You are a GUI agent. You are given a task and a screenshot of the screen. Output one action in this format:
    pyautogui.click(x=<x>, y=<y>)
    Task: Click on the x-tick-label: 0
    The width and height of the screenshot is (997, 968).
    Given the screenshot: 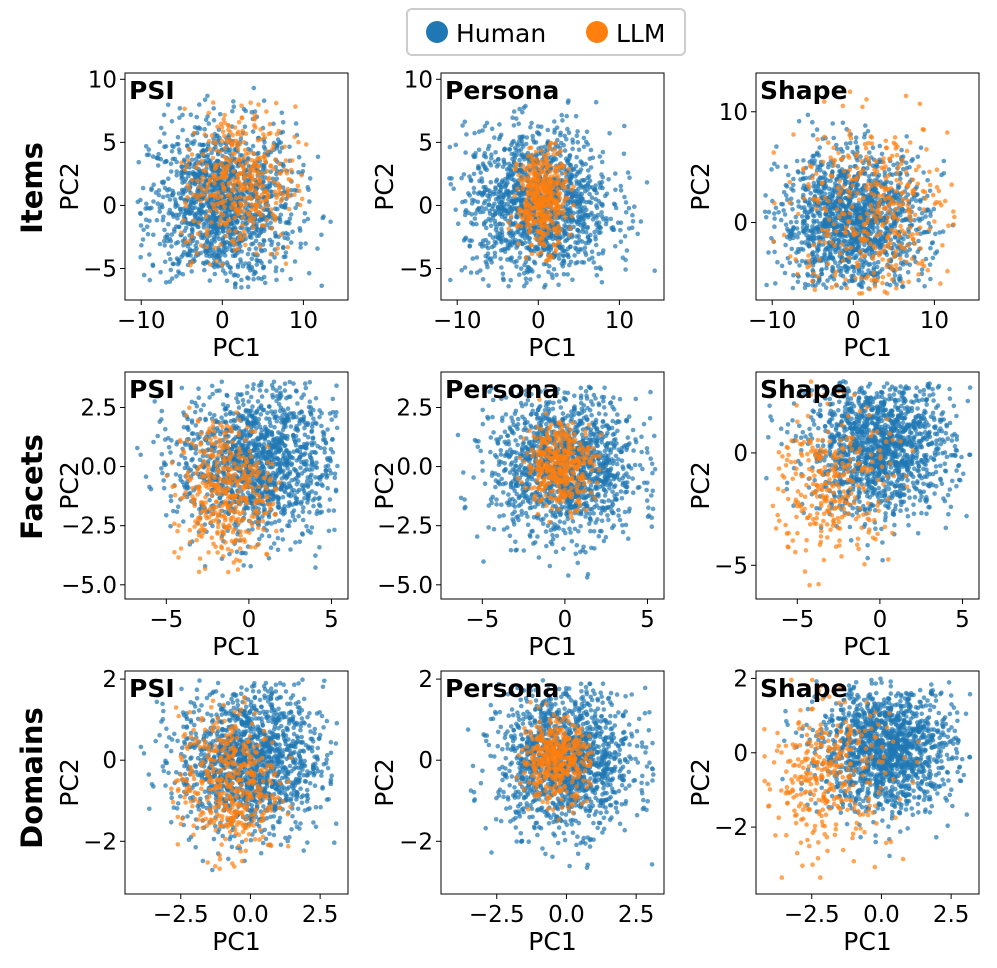 What is the action you would take?
    pyautogui.click(x=538, y=321)
    